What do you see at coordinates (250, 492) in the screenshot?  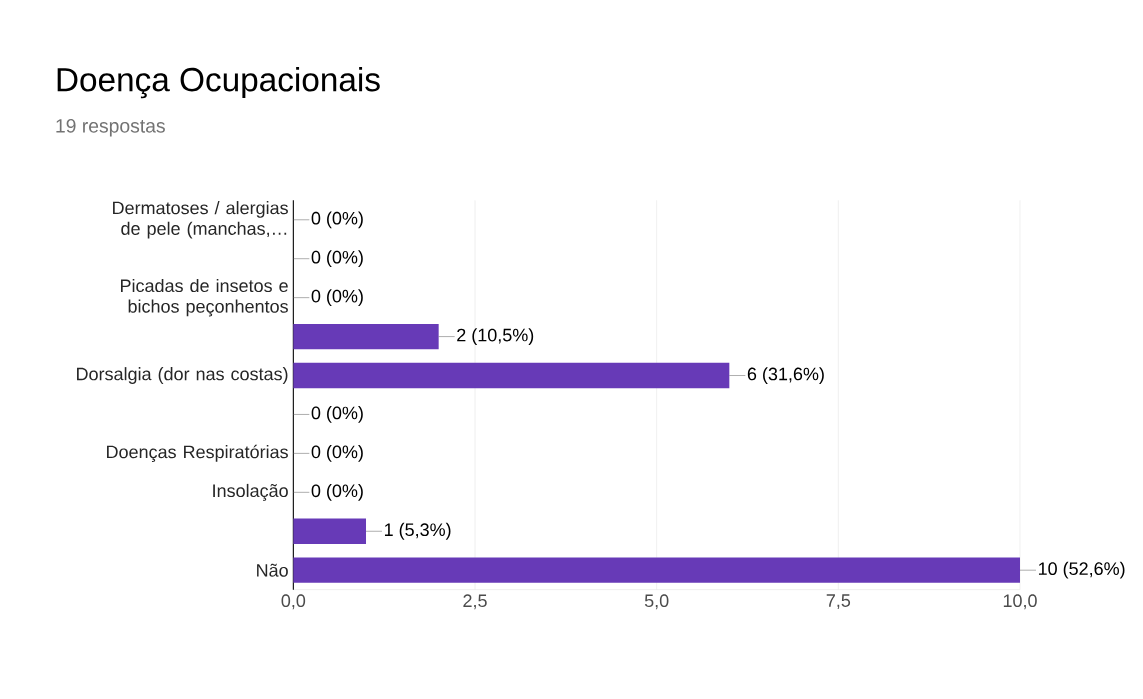 I see `y-tick-label: Insolação` at bounding box center [250, 492].